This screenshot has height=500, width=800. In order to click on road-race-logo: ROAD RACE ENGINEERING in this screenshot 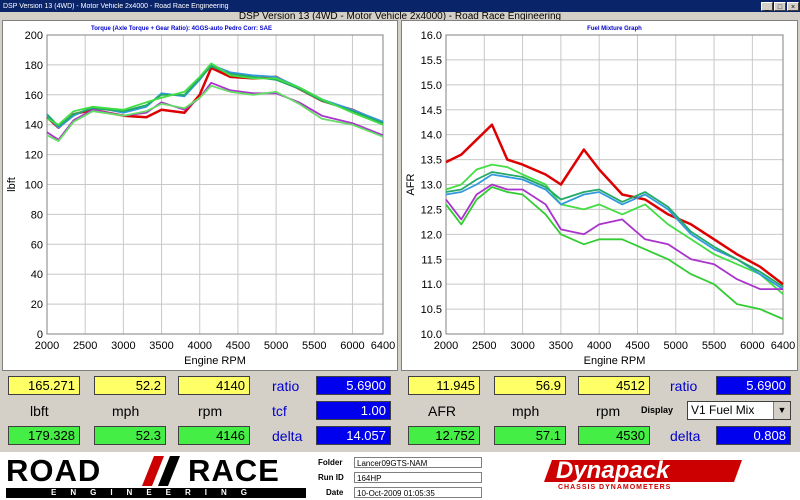, I will do `click(159, 476)`.